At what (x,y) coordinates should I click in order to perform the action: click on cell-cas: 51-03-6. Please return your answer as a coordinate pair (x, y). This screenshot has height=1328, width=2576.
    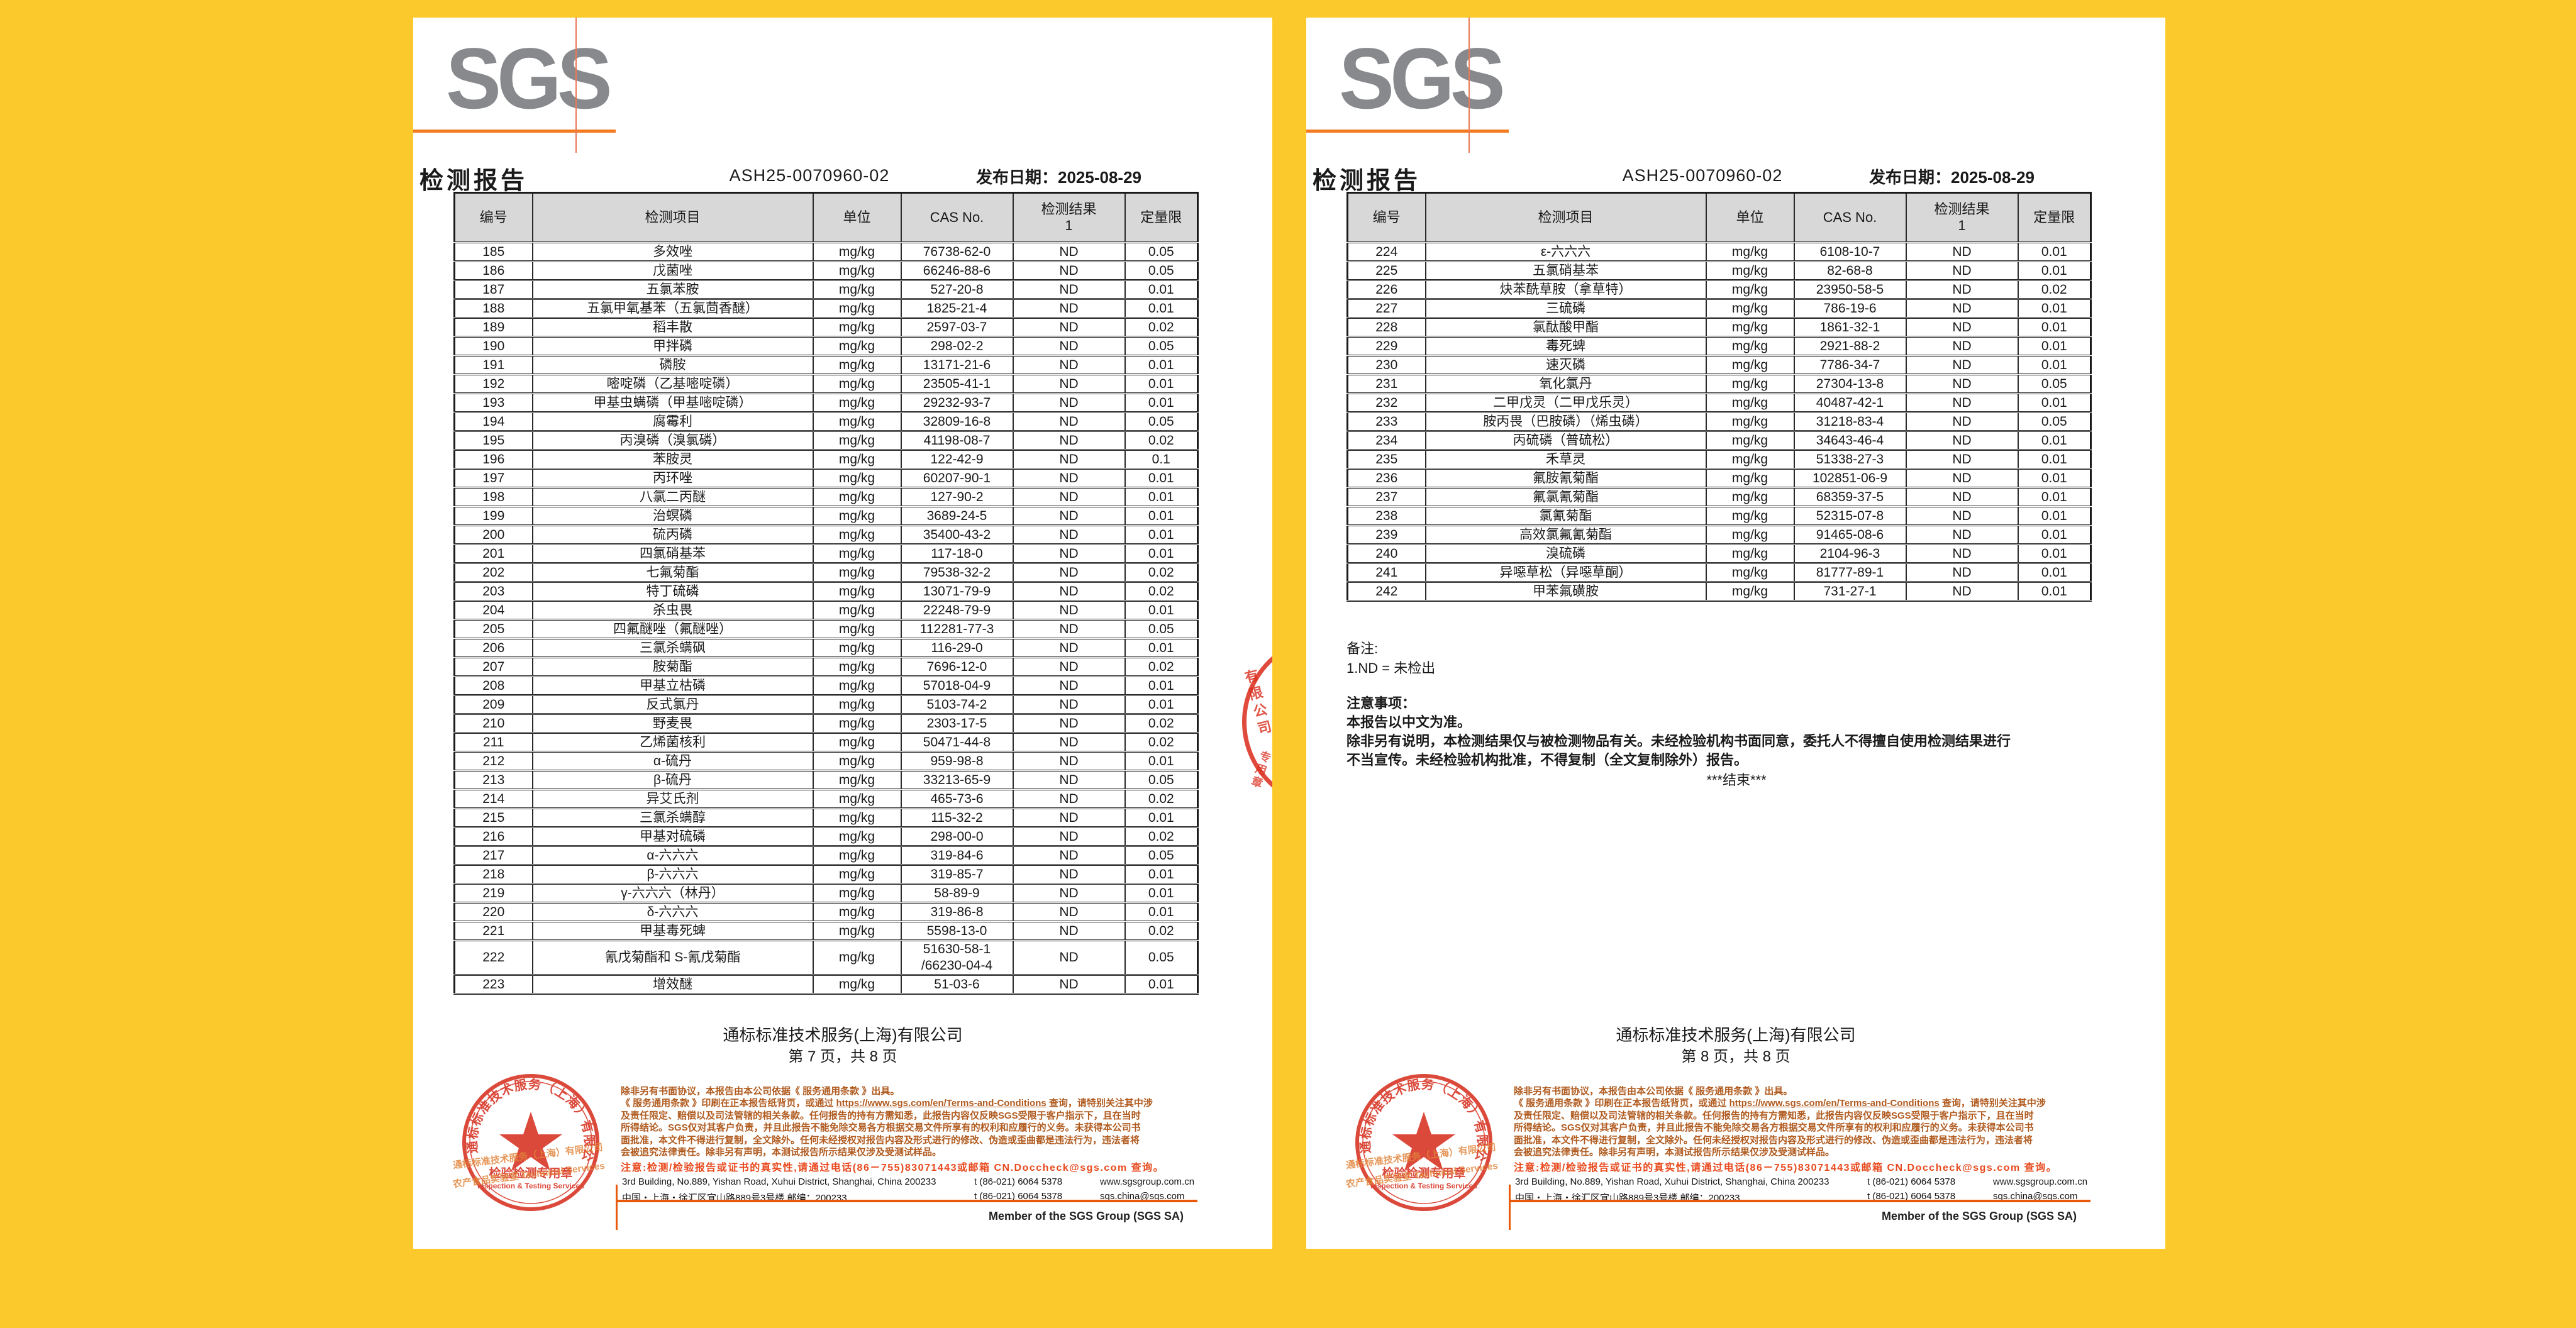
    Looking at the image, I should click on (957, 984).